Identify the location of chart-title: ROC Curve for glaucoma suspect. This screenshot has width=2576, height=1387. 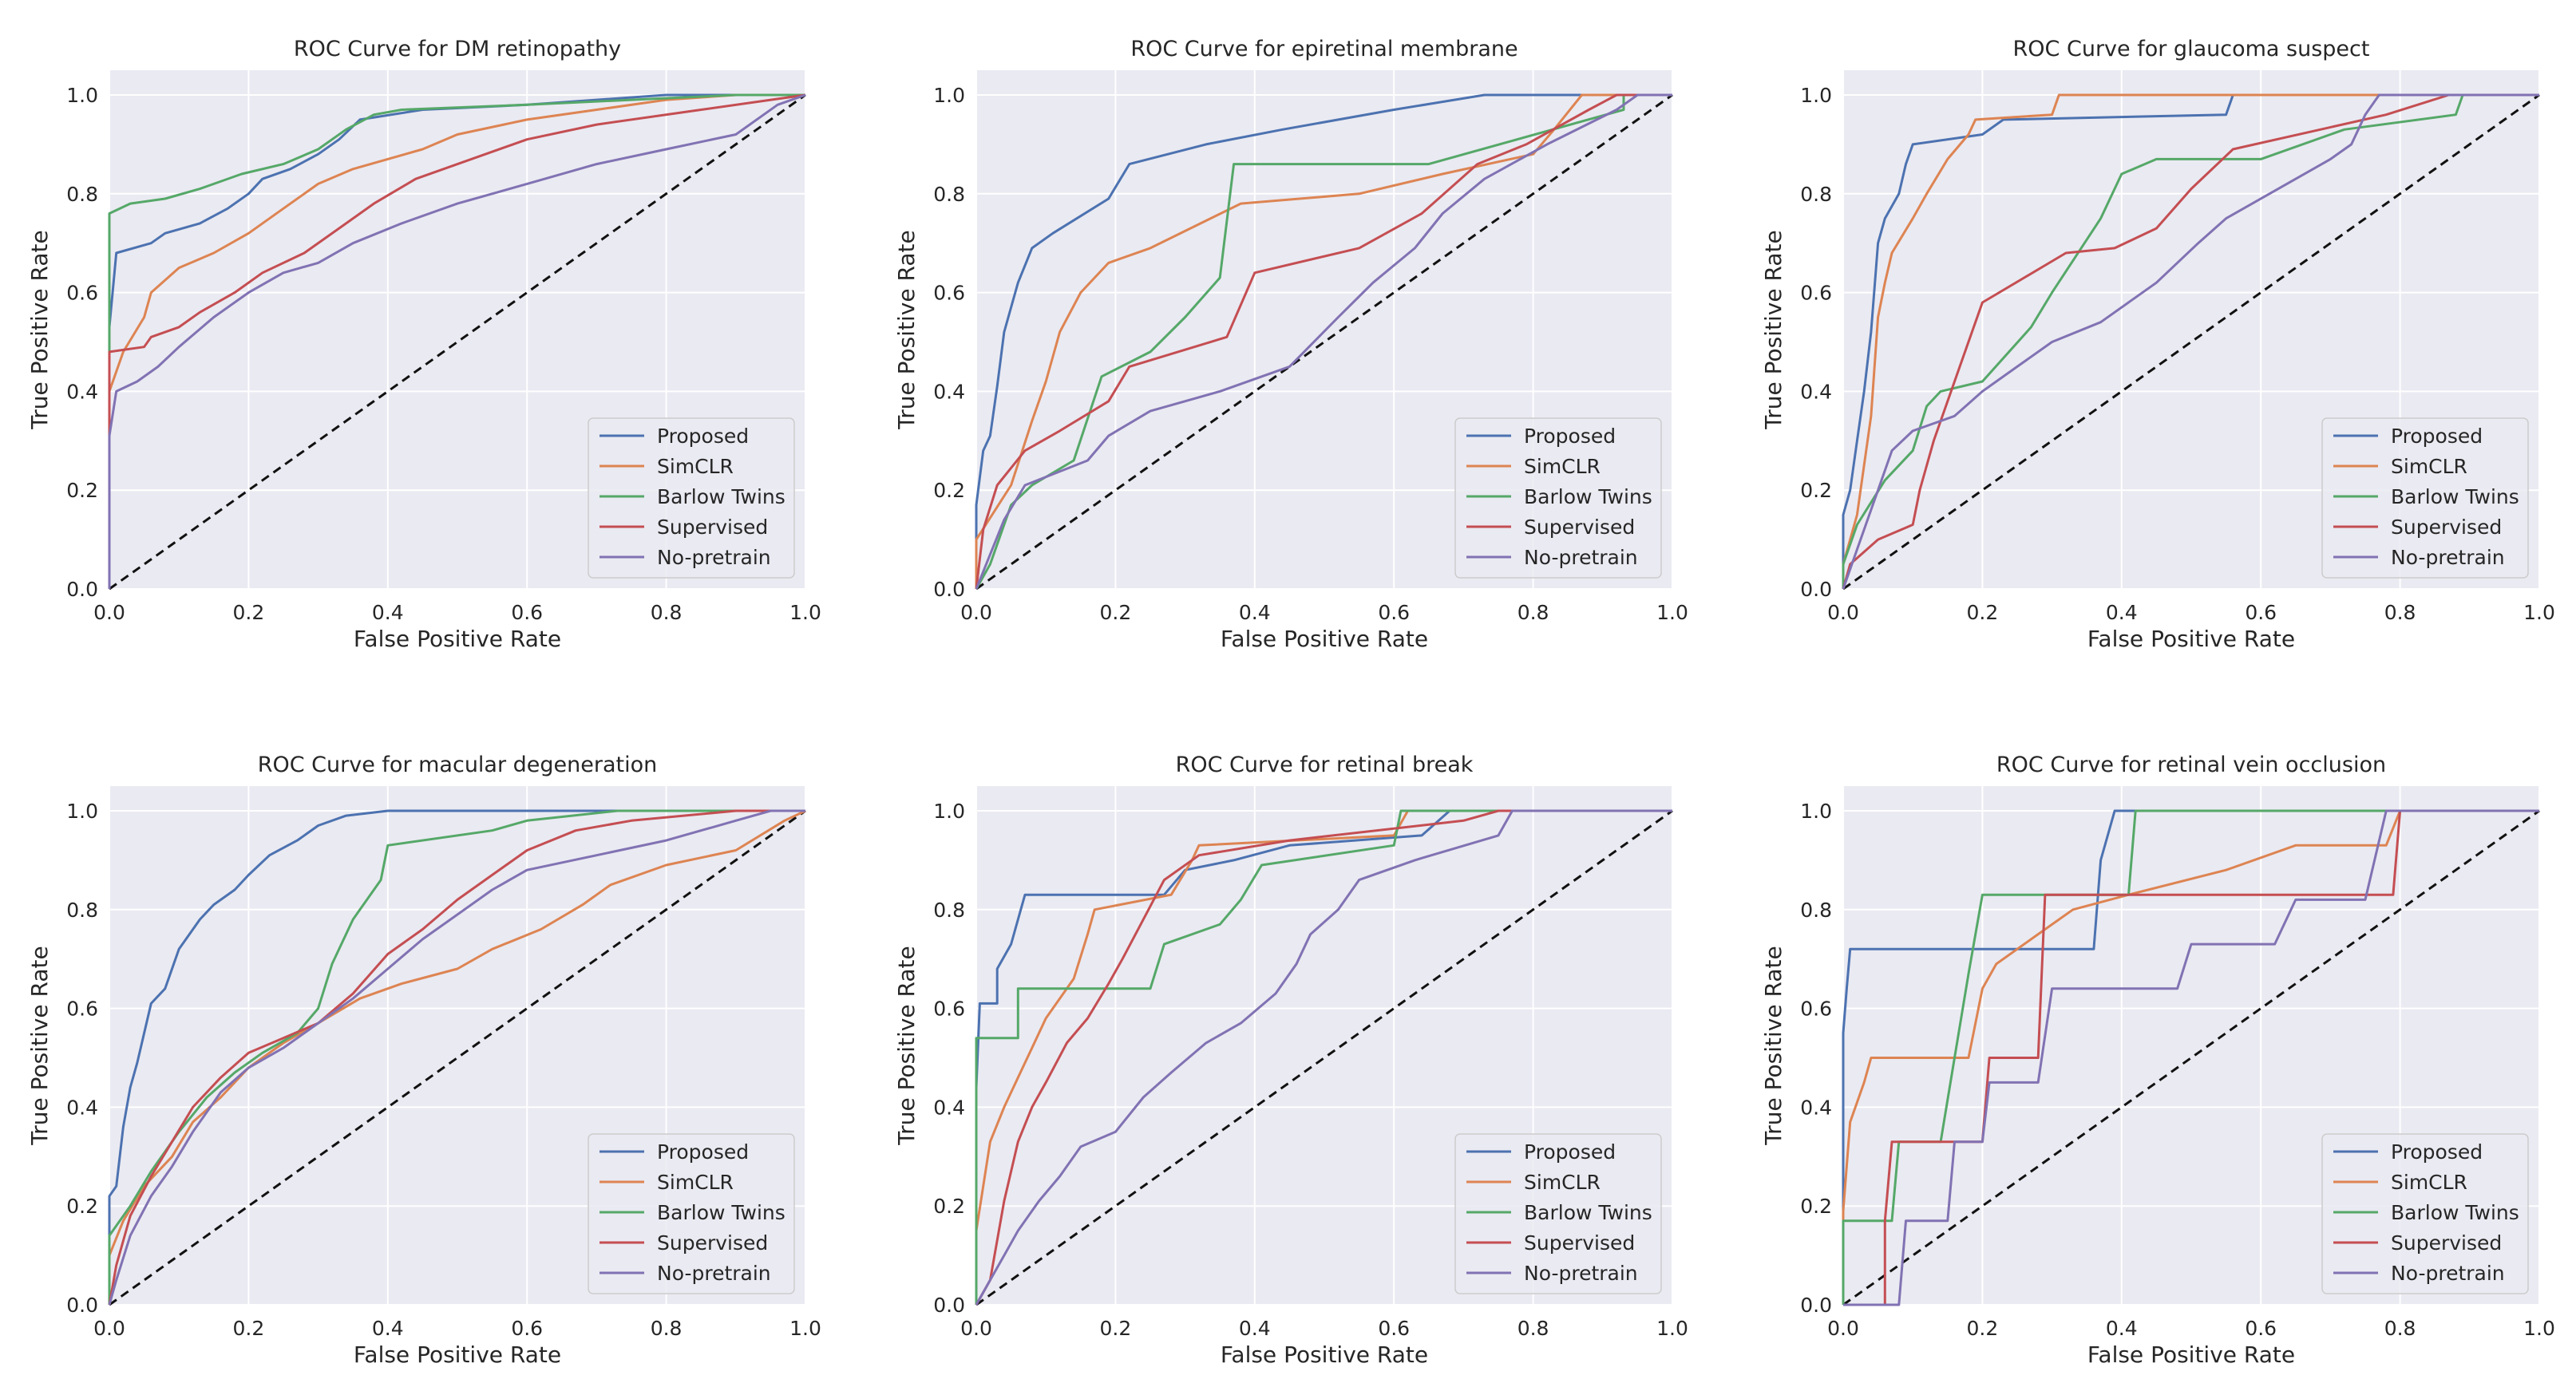
(2192, 49).